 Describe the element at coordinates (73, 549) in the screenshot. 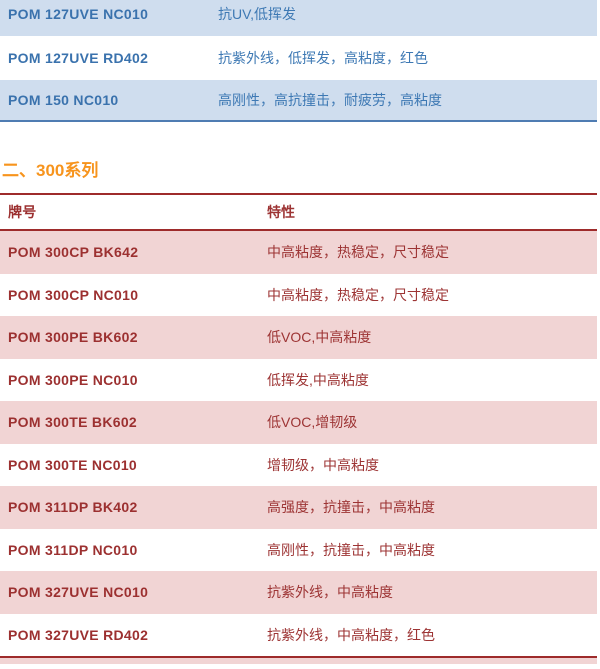

I see `grade-cell: POM 311DP NC010` at that location.